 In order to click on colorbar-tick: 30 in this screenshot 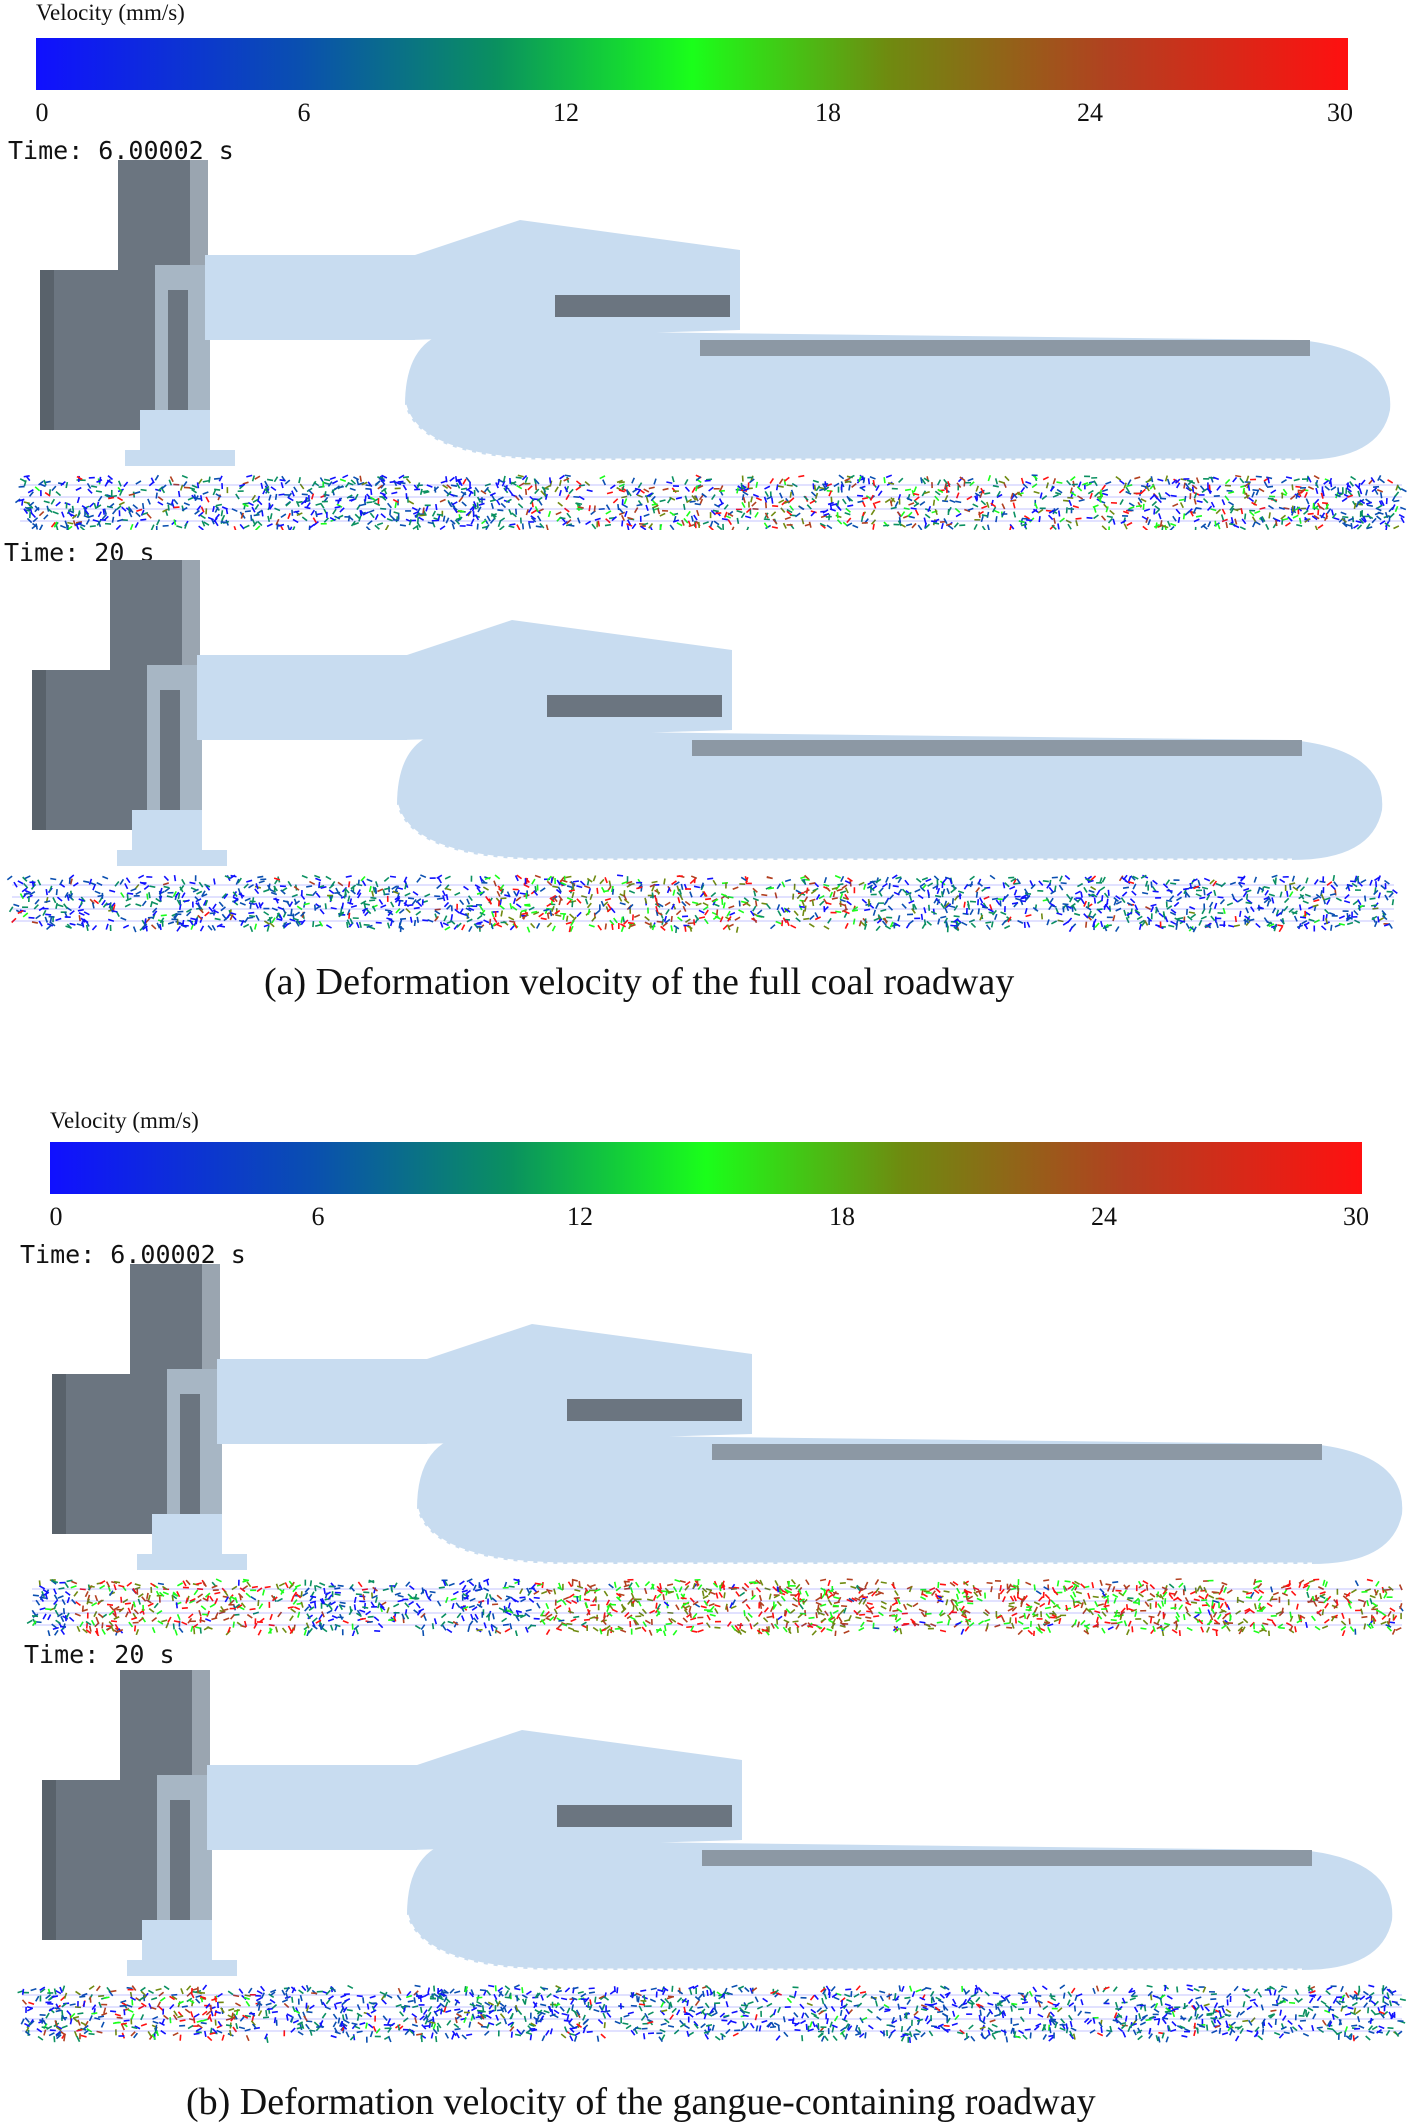, I will do `click(1340, 112)`.